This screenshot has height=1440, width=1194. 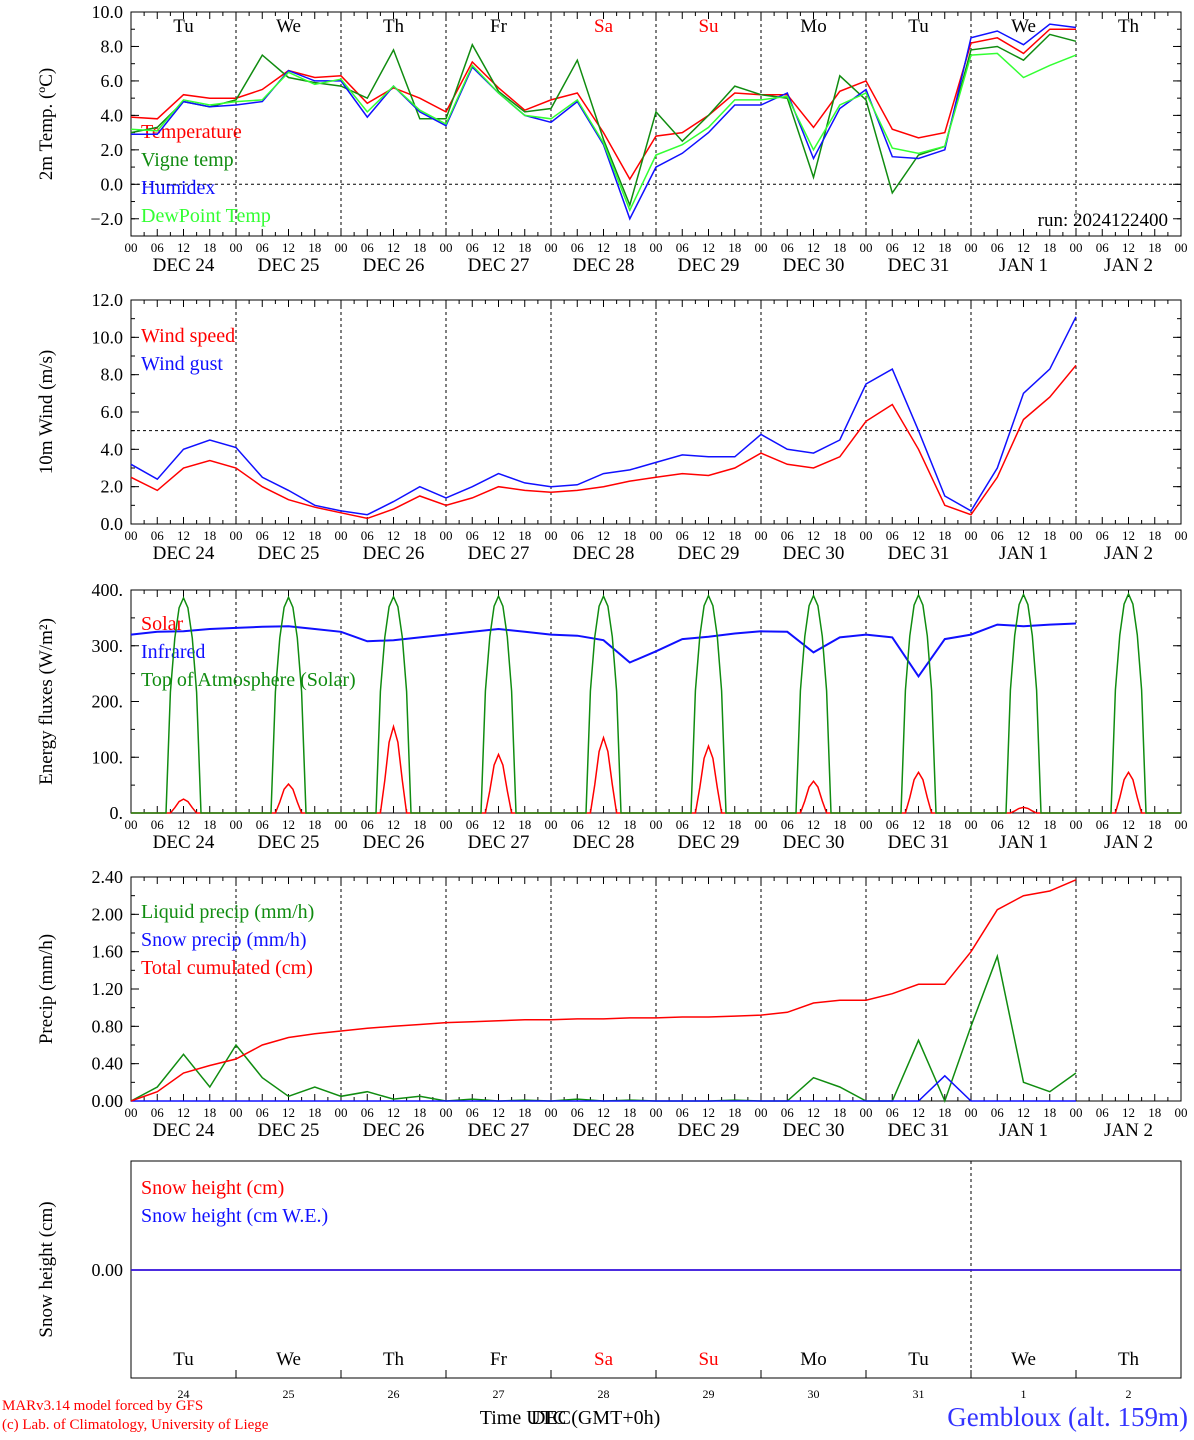 I want to click on series-temperature, so click(x=603, y=104).